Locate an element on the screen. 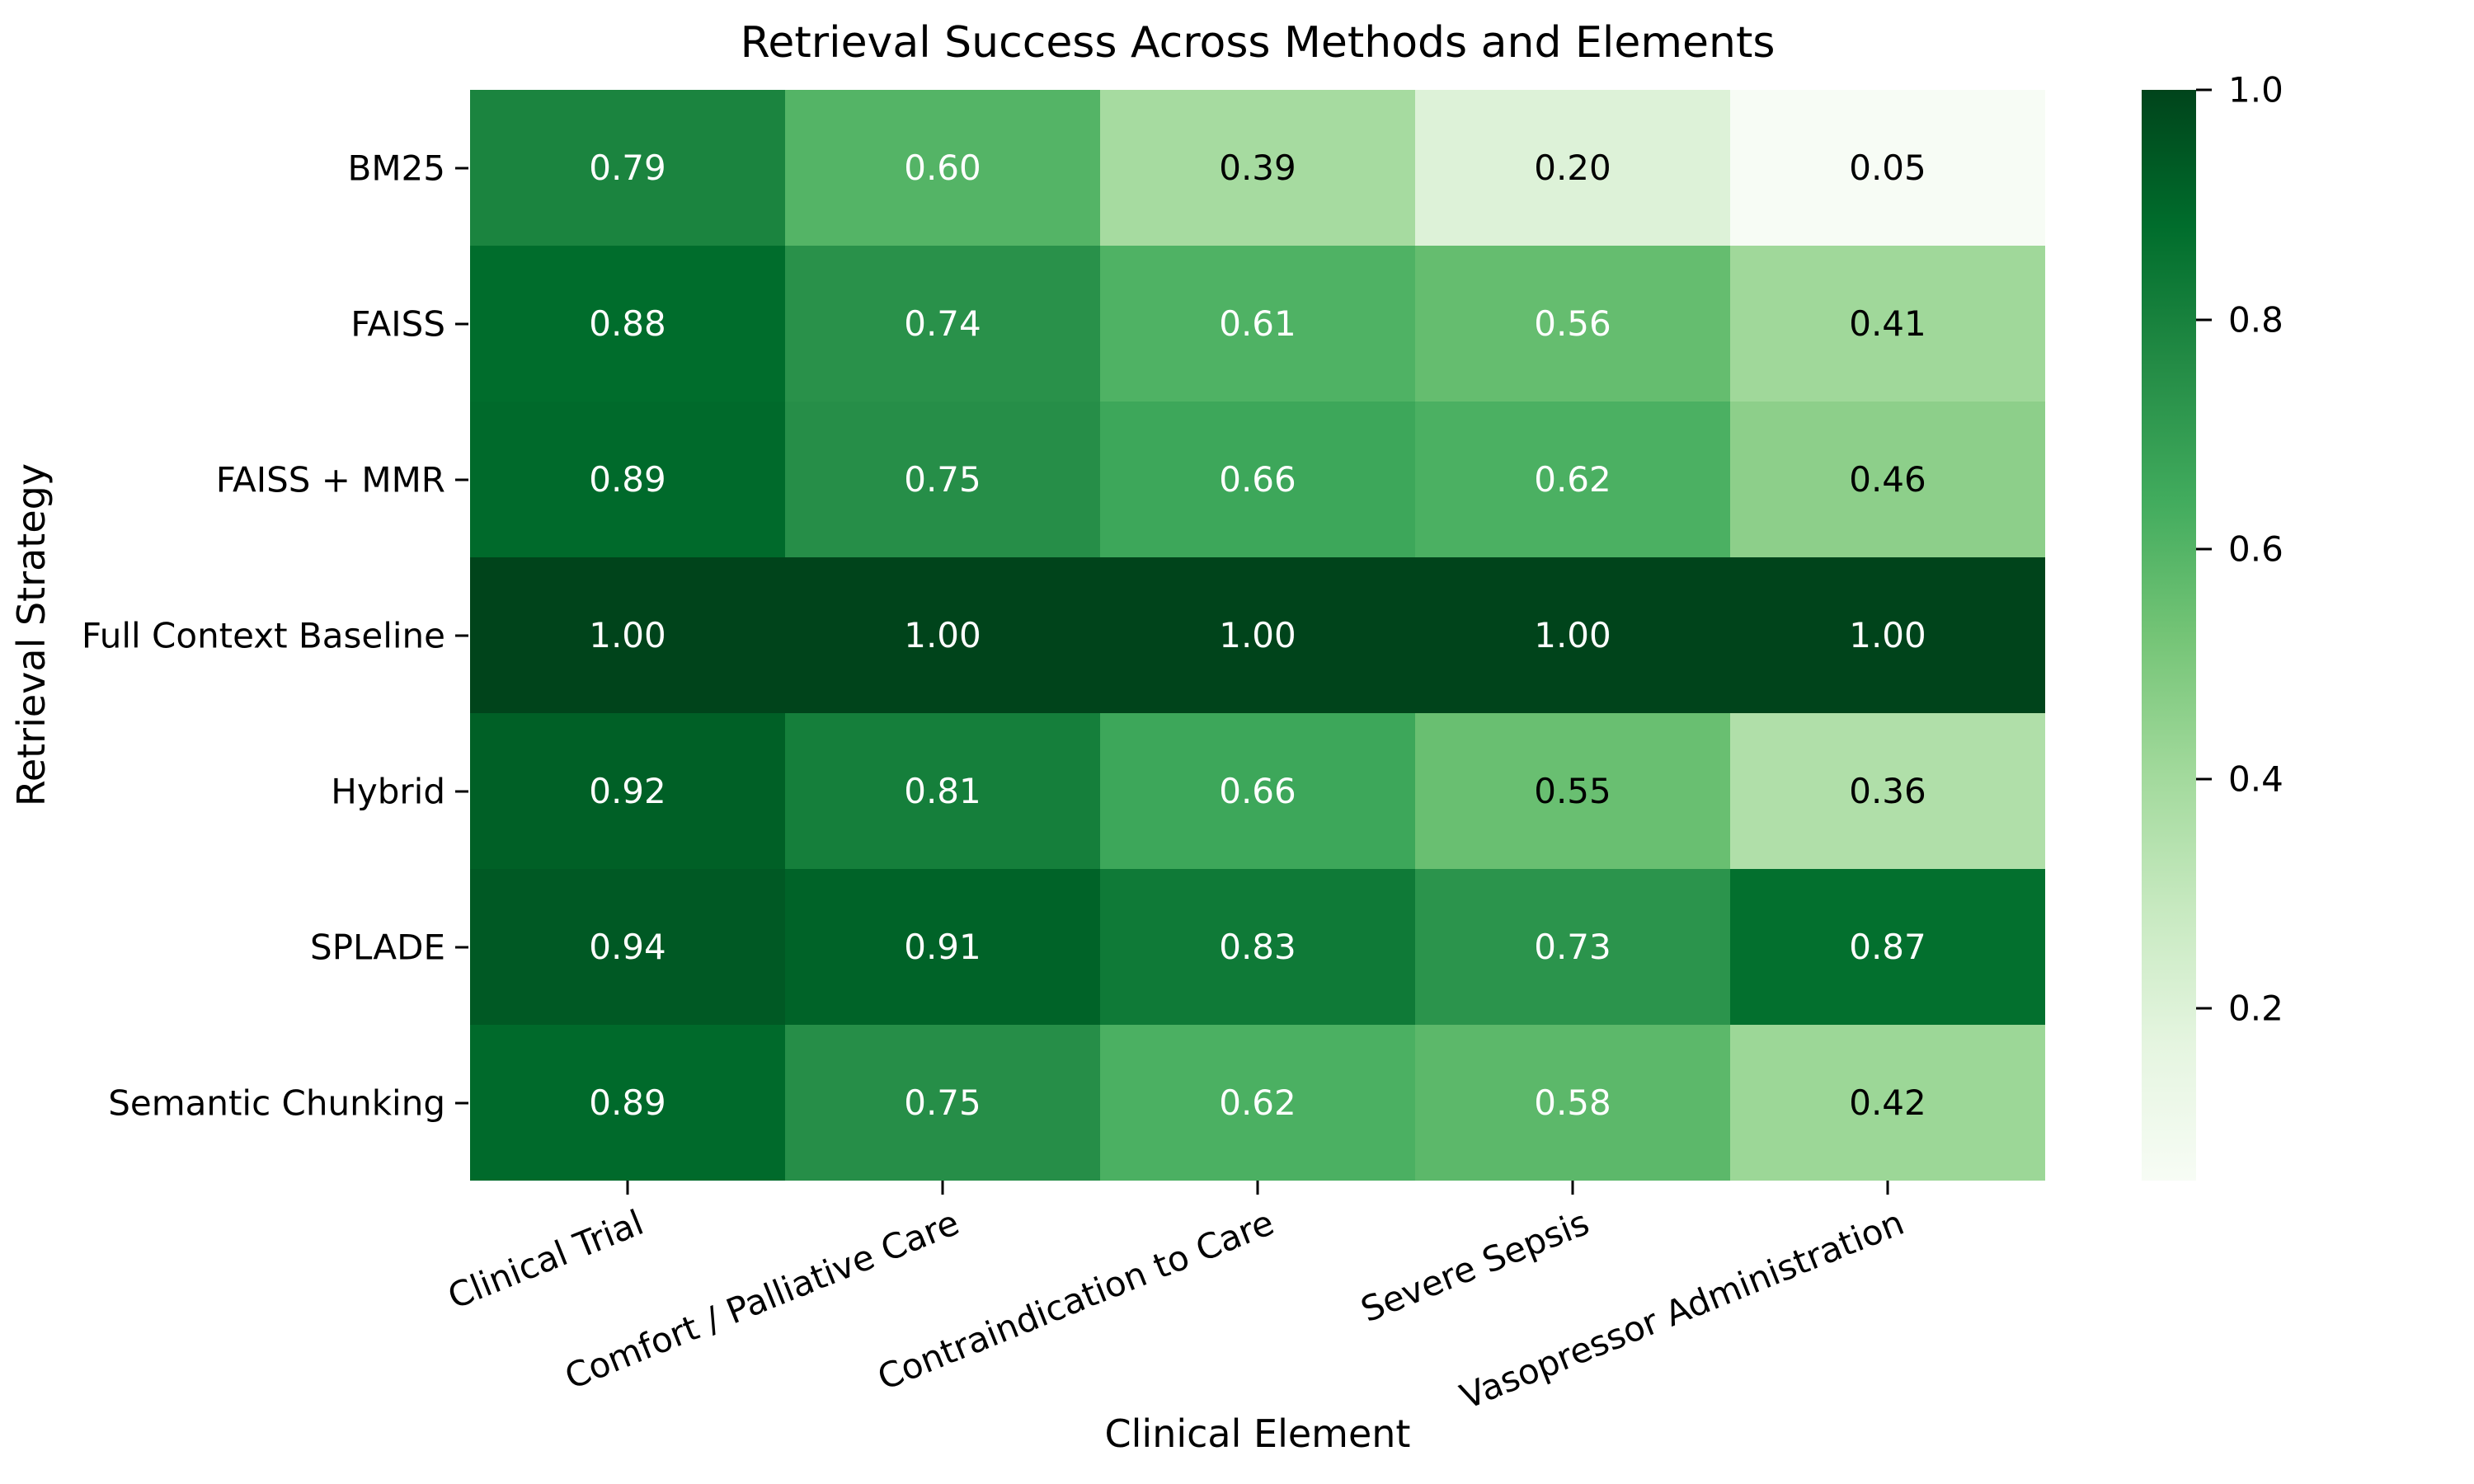 This screenshot has width=2474, height=1484. heatmap-cell: 0.92 is located at coordinates (627, 791).